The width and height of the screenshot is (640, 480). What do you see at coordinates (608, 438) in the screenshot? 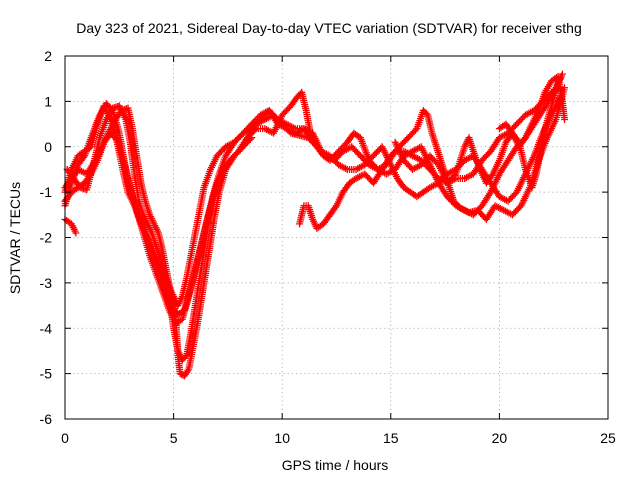
I see `x-tick-label: 25` at bounding box center [608, 438].